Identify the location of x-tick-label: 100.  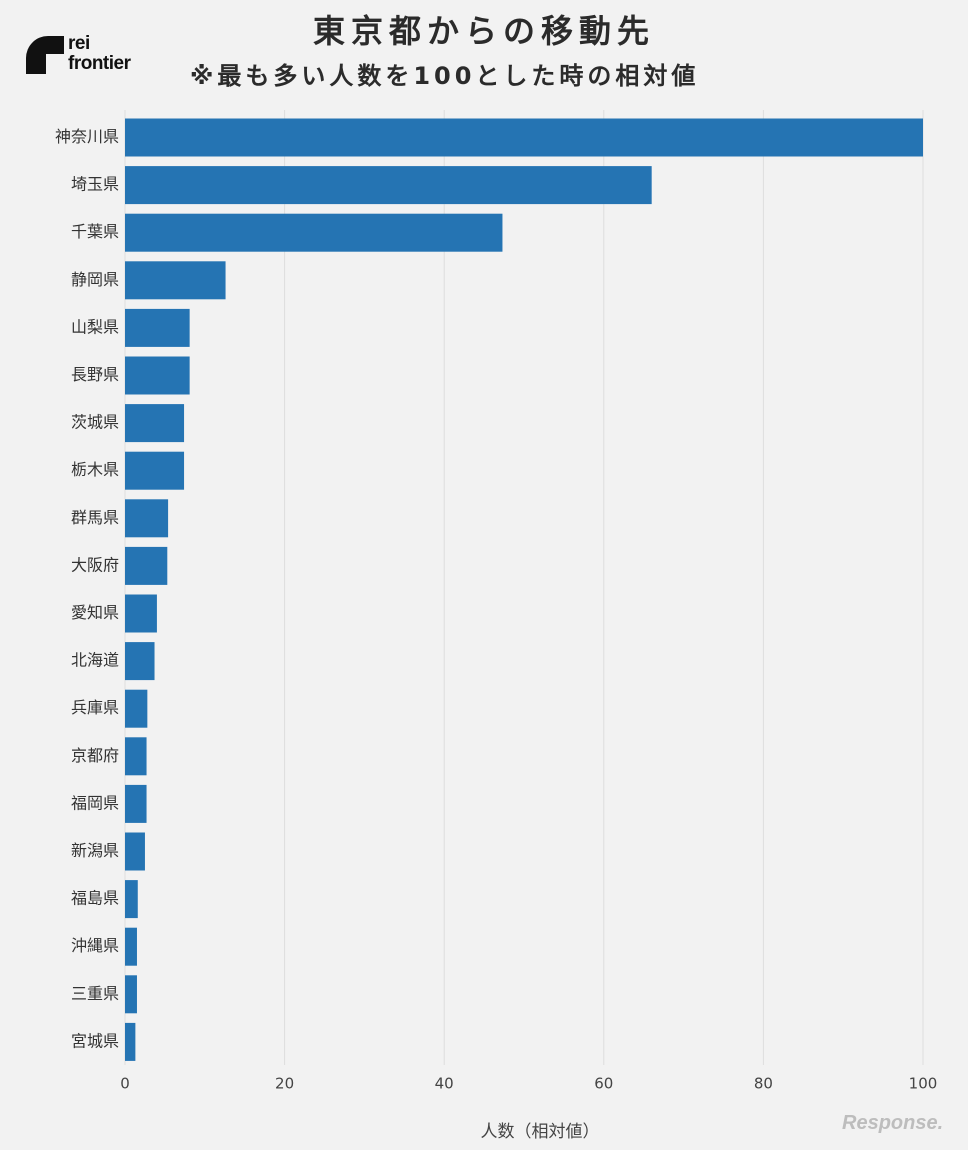
(923, 1084).